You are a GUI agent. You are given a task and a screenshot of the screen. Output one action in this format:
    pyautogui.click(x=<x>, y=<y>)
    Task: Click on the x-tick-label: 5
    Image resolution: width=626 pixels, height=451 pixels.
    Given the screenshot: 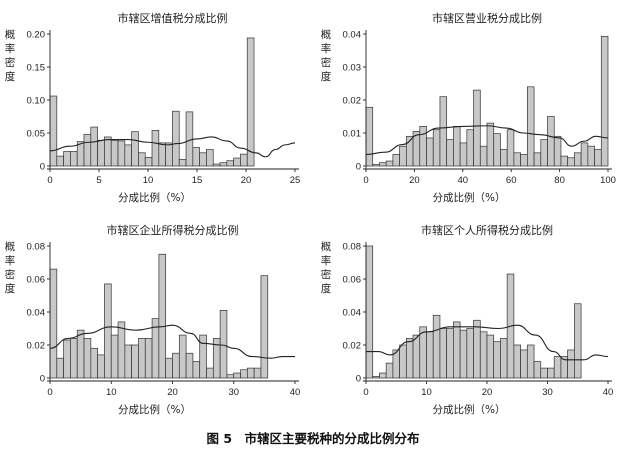 What is the action you would take?
    pyautogui.click(x=98, y=180)
    